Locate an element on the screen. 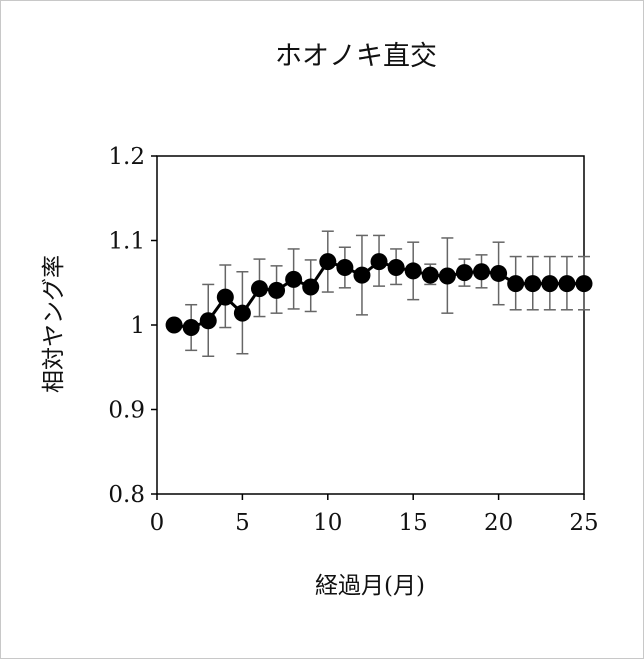 This screenshot has height=663, width=644. x-tick-label: 0 is located at coordinates (157, 523).